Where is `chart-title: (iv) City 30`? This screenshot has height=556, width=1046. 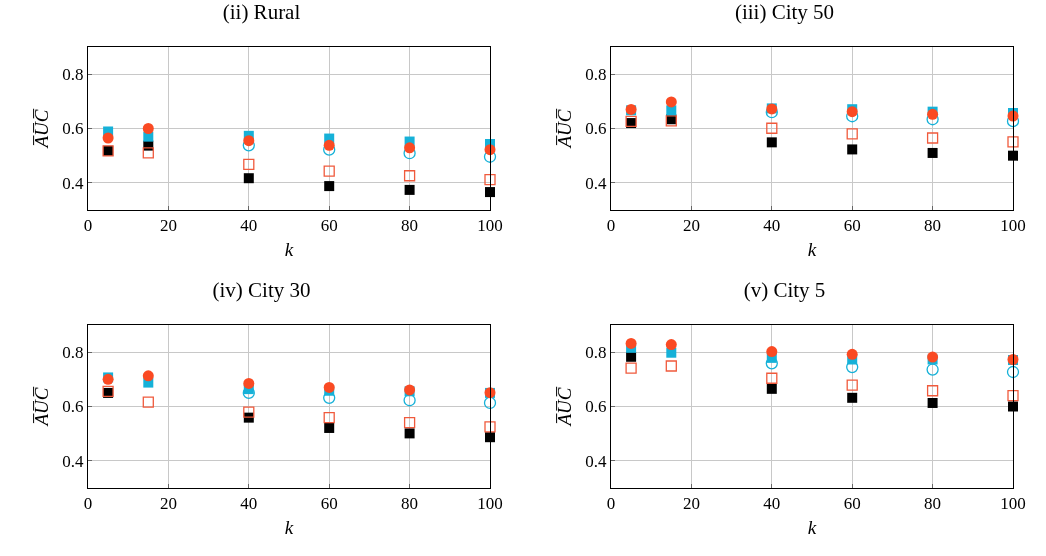
chart-title: (iv) City 30 is located at coordinates (261, 289).